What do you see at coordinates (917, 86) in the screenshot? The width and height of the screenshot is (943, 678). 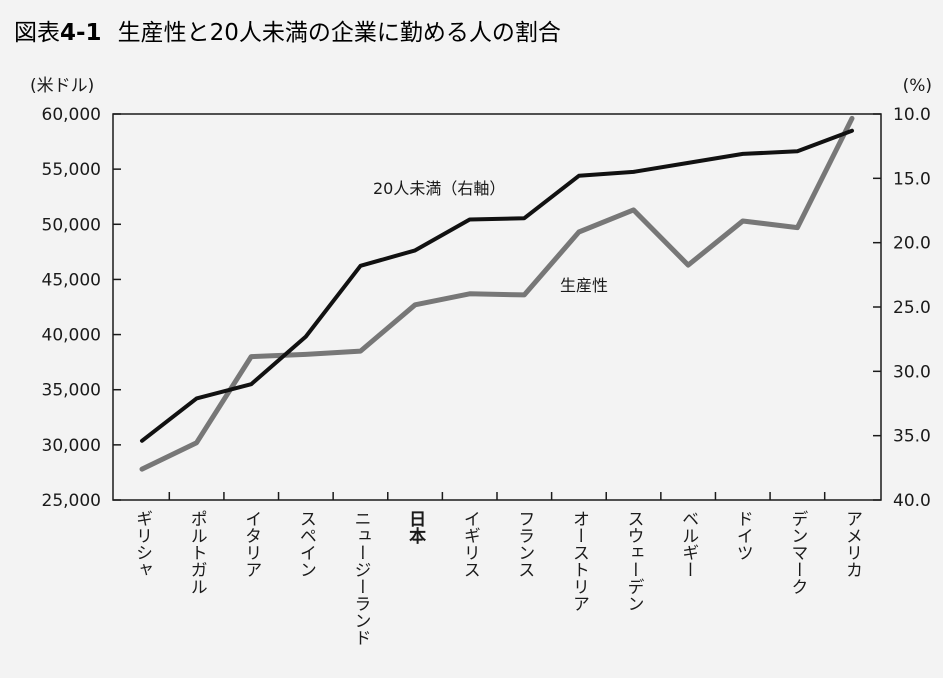 I see `right-axis-unit: (%)` at bounding box center [917, 86].